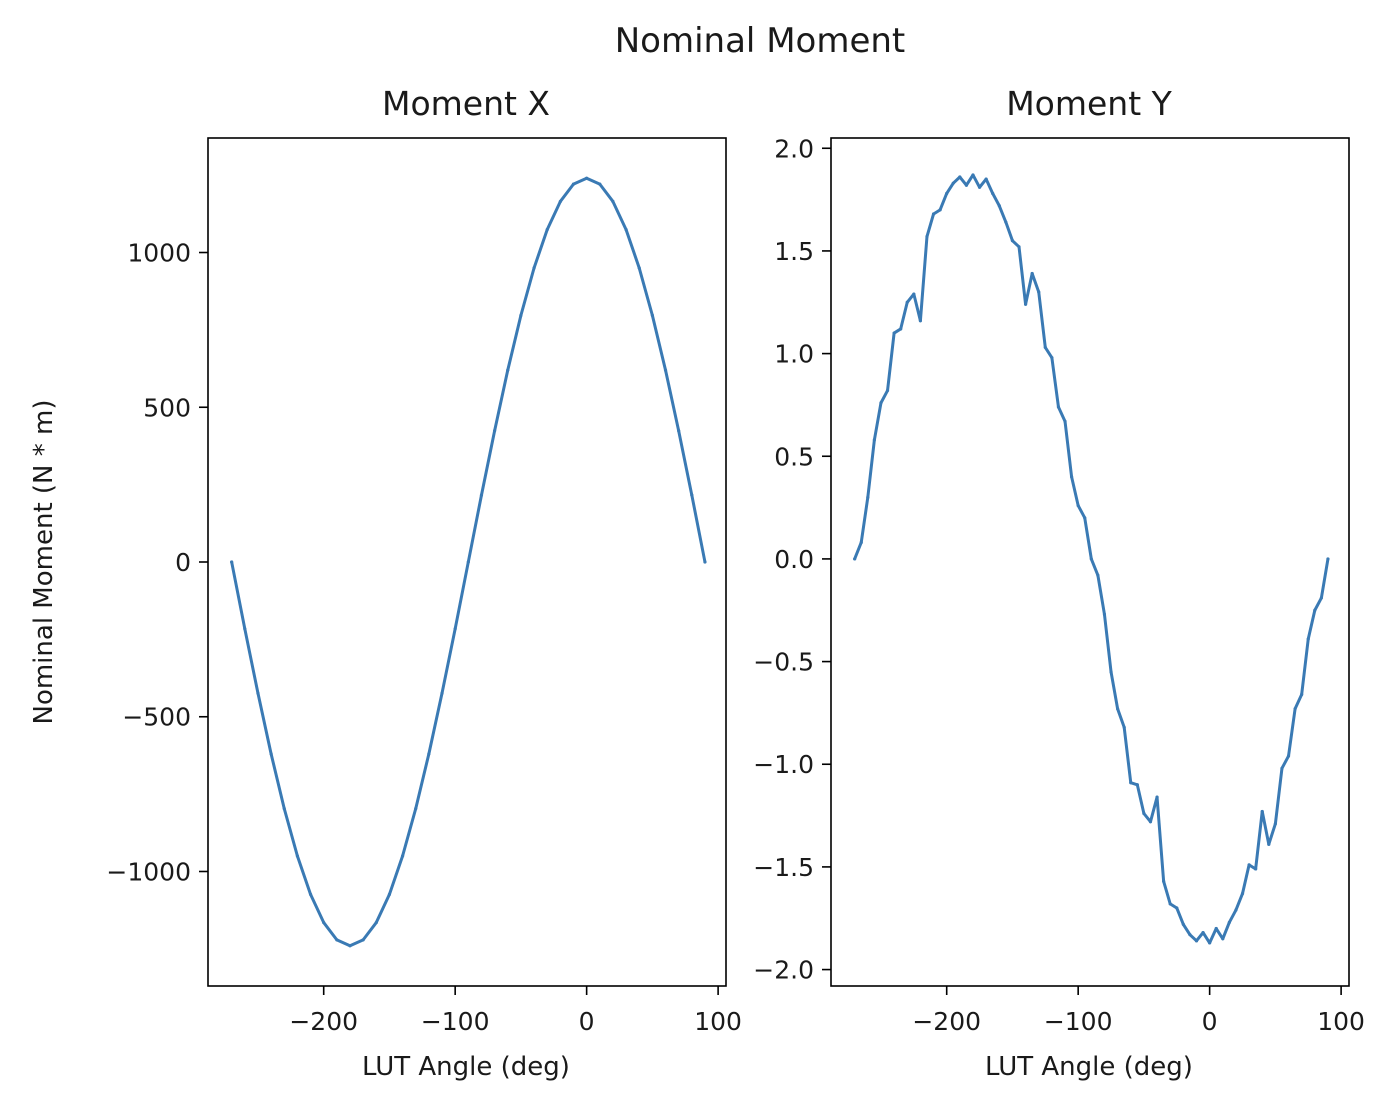  Describe the element at coordinates (148, 871) in the screenshot. I see `moment-x-ytick-label: −1000` at that location.